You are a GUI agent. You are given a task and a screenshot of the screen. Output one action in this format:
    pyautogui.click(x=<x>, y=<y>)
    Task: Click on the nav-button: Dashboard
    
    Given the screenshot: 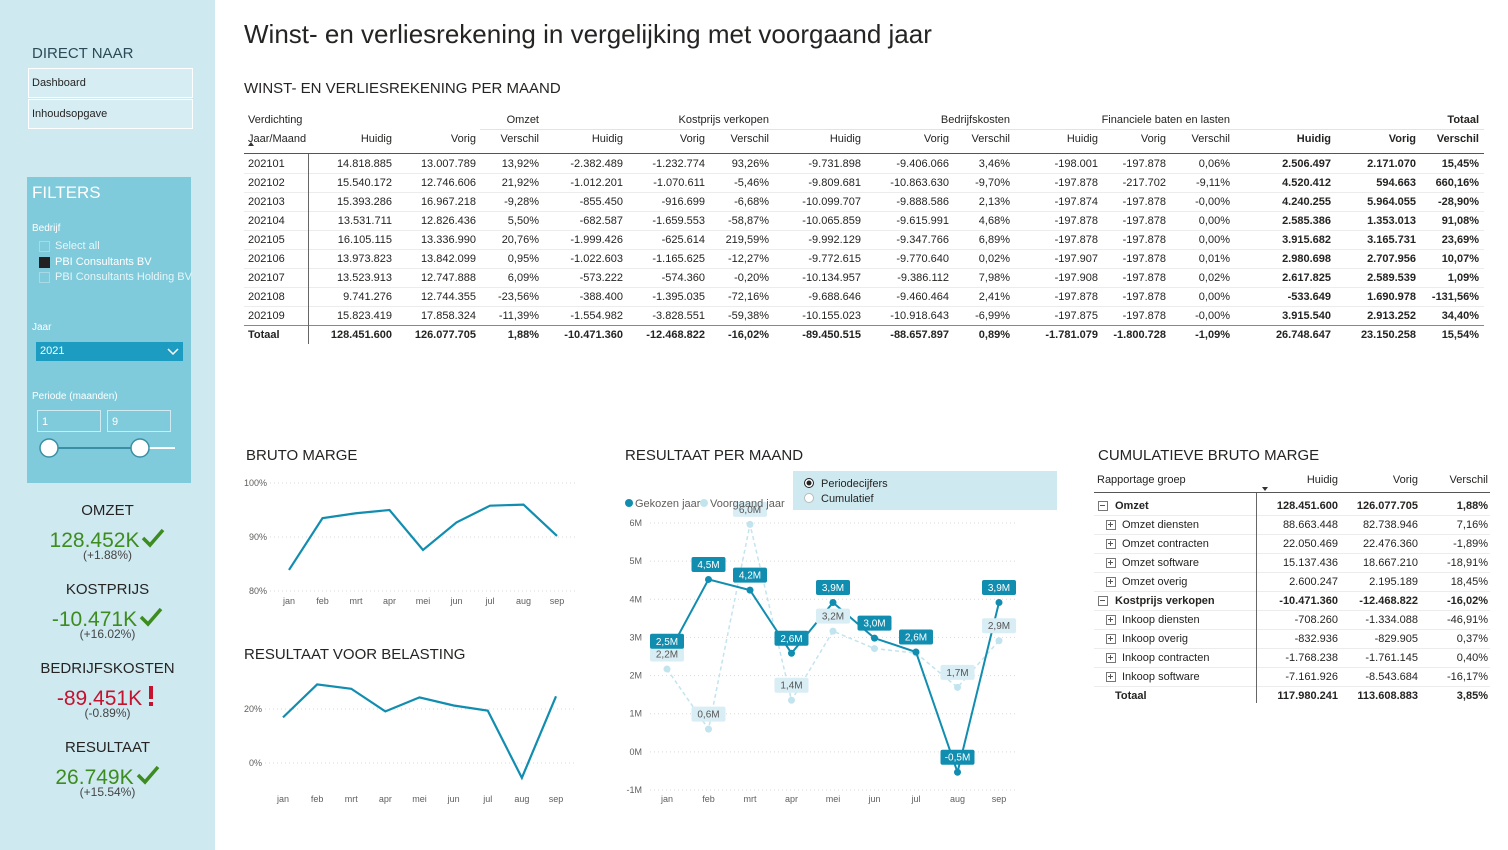 What is the action you would take?
    pyautogui.click(x=110, y=83)
    